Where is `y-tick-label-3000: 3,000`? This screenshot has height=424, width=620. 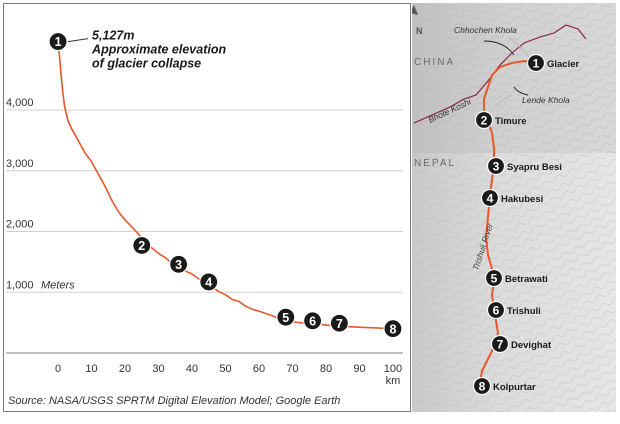
y-tick-label-3000: 3,000 is located at coordinates (20, 164).